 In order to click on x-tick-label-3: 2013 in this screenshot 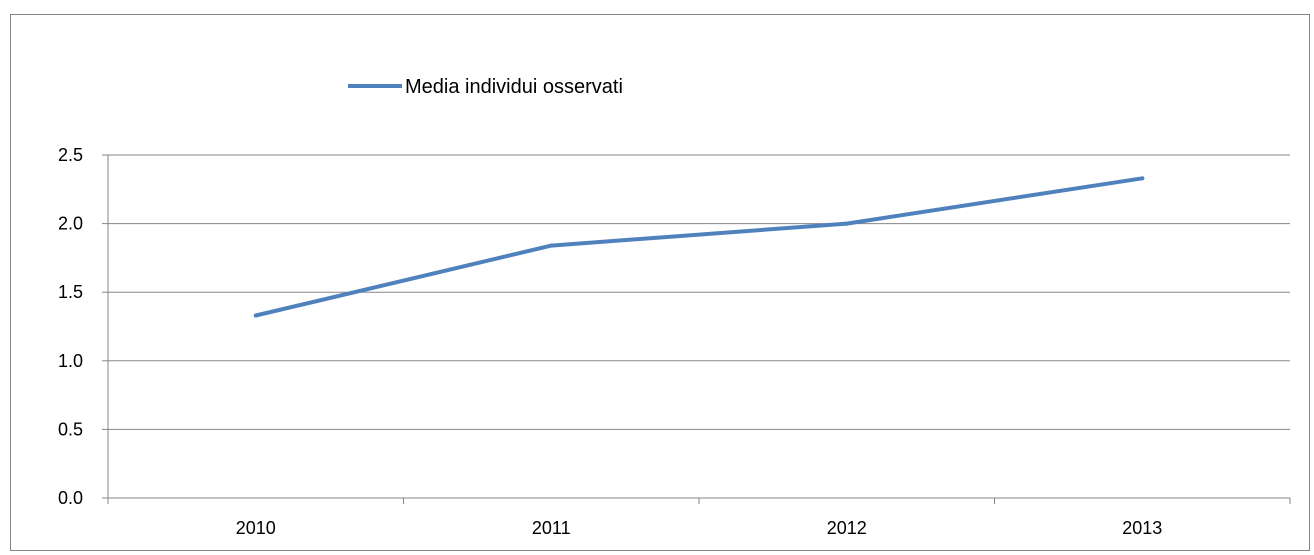, I will do `click(1142, 528)`.